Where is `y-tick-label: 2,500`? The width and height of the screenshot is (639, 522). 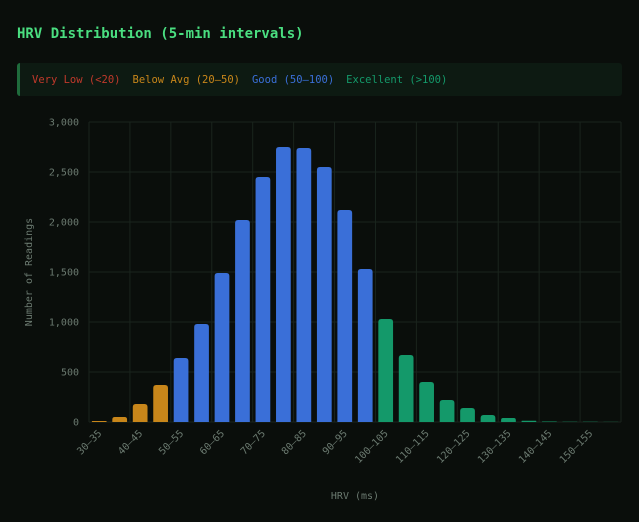 y-tick-label: 2,500 is located at coordinates (64, 173).